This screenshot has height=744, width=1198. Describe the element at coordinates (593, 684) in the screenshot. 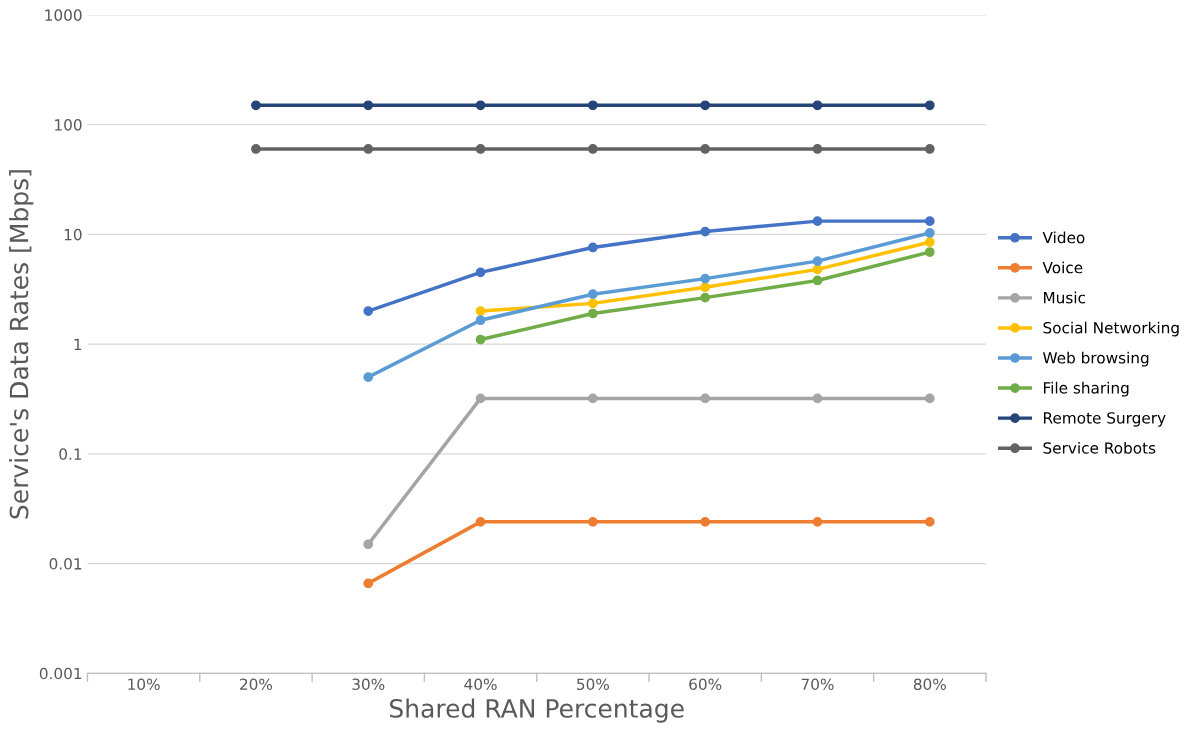

I see `x-tick-label: 50%` at that location.